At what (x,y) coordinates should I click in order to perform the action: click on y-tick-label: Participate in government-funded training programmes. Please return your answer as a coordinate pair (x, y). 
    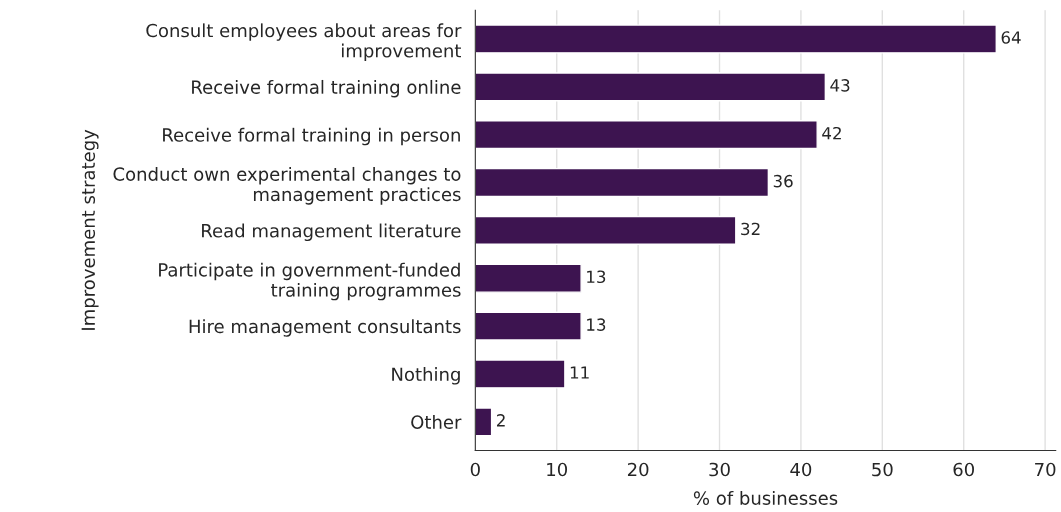
    Looking at the image, I should click on (310, 281).